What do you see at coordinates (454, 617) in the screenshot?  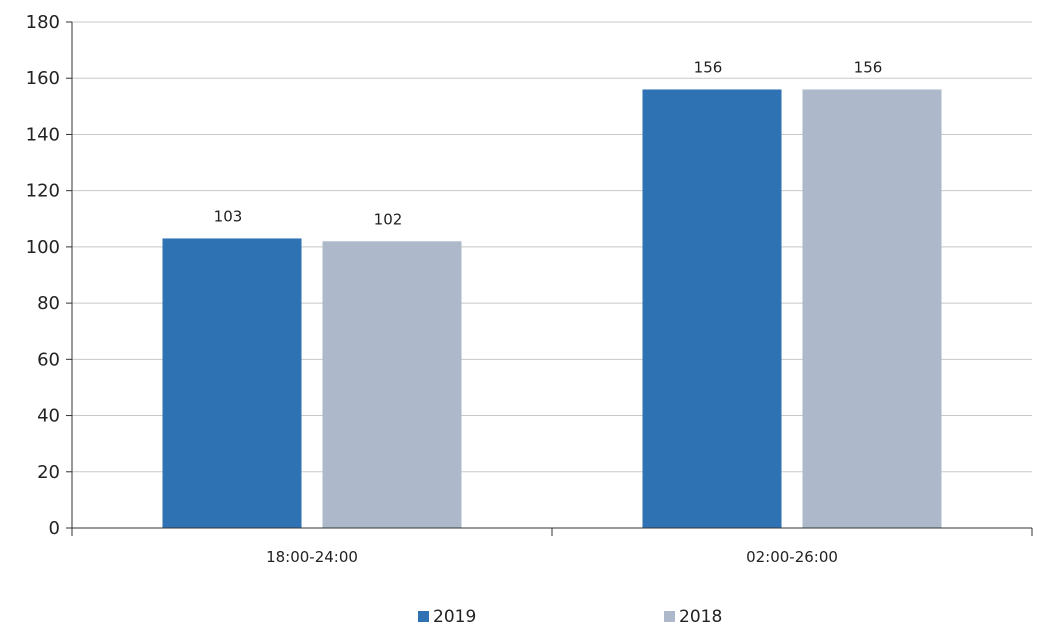 I see `legend-label: 2019` at bounding box center [454, 617].